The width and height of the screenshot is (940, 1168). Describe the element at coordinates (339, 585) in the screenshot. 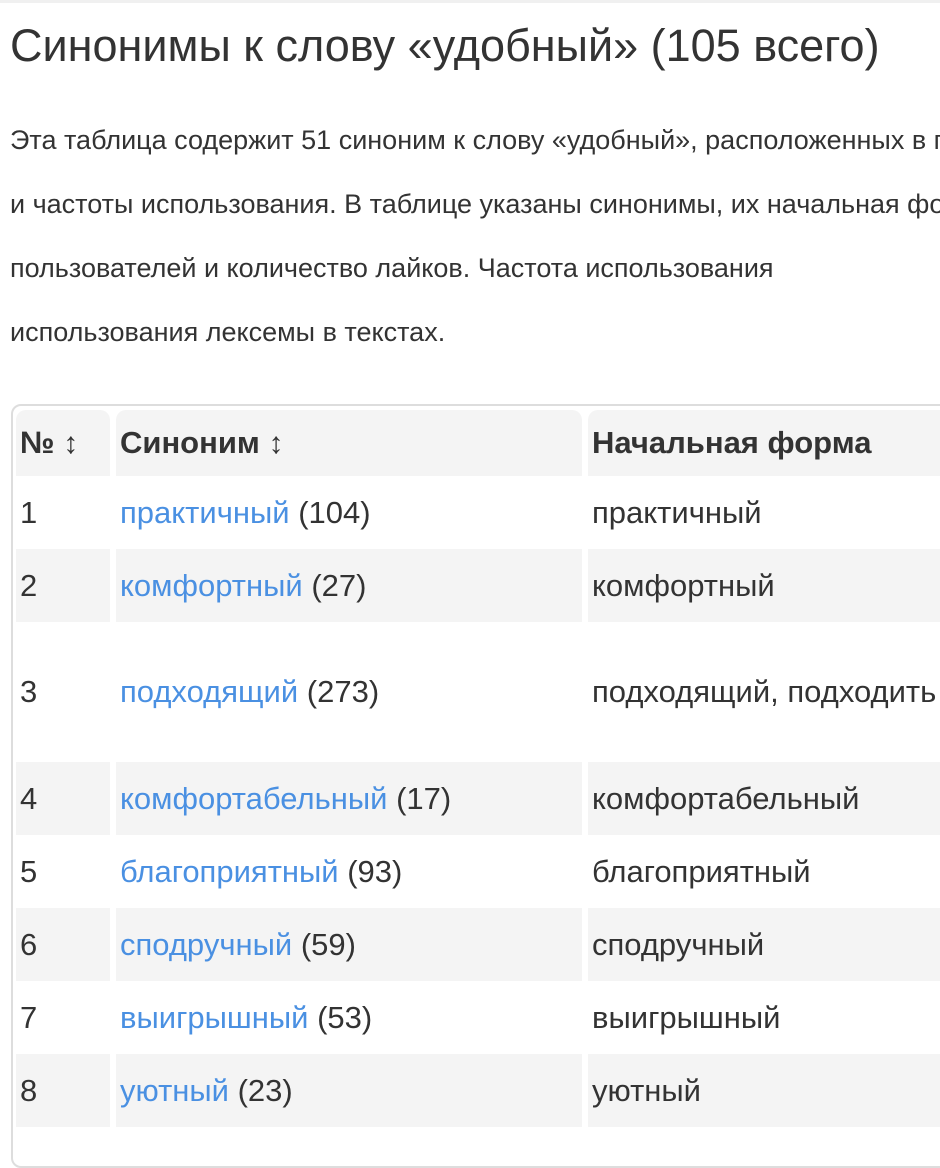

I see `synonym-count: (27)` at that location.